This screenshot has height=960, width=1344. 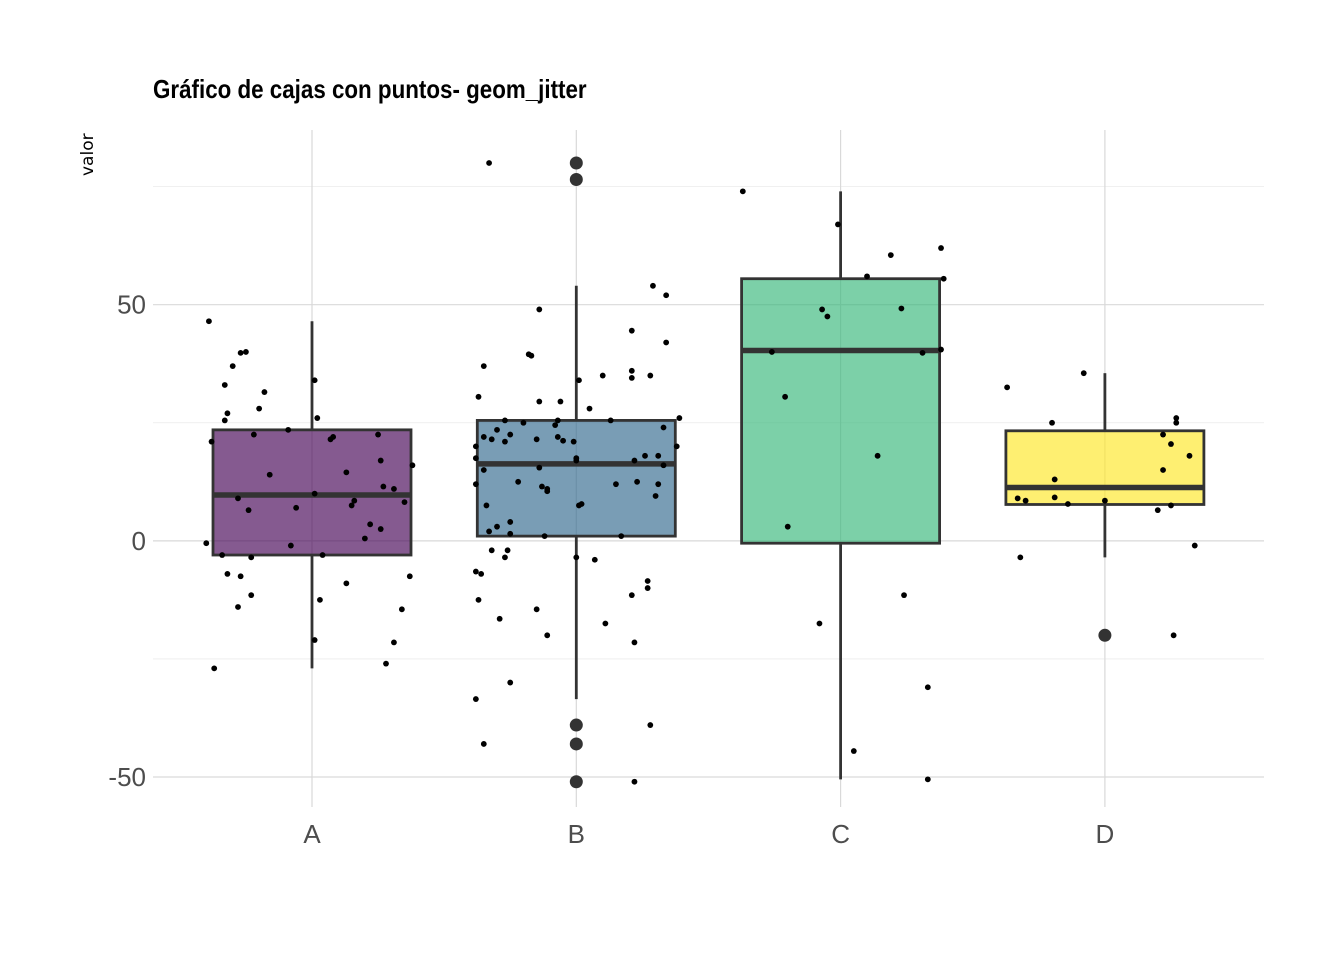 What do you see at coordinates (840, 411) in the screenshot?
I see `box-C` at bounding box center [840, 411].